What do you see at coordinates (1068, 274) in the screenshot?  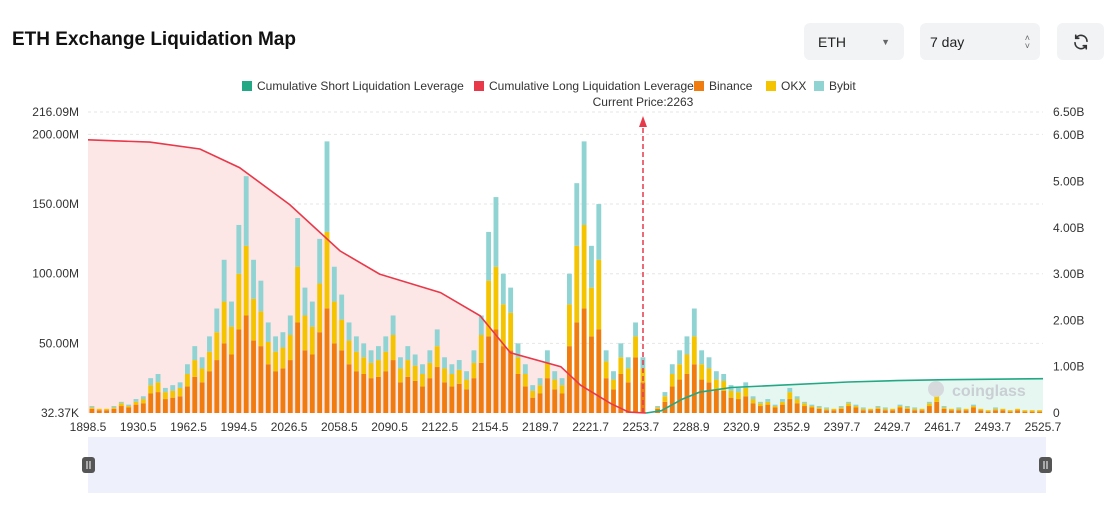 I see `right-axis-tick: 3.00B` at bounding box center [1068, 274].